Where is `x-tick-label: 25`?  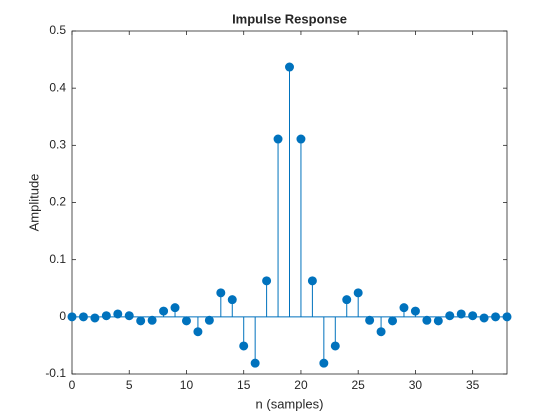
x-tick-label: 25 is located at coordinates (359, 385).